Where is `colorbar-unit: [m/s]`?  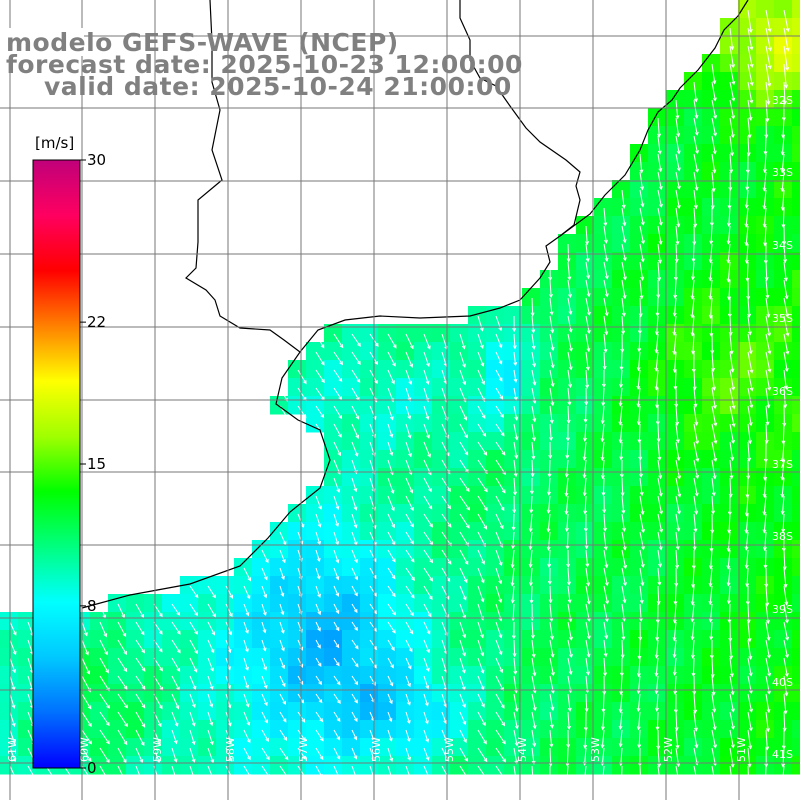
colorbar-unit: [m/s] is located at coordinates (54, 143).